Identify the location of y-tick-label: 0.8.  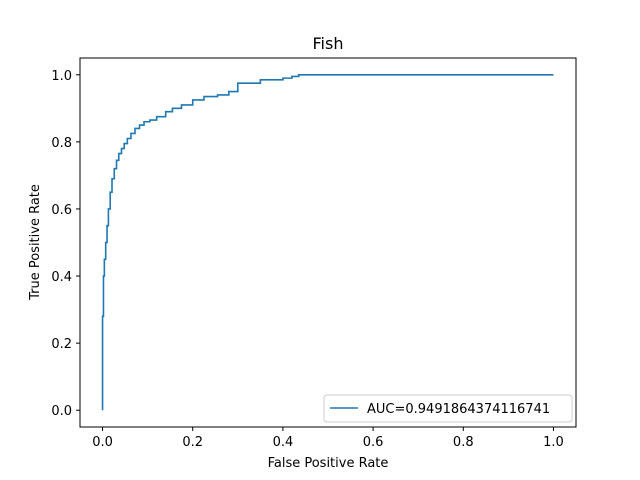
(61, 143).